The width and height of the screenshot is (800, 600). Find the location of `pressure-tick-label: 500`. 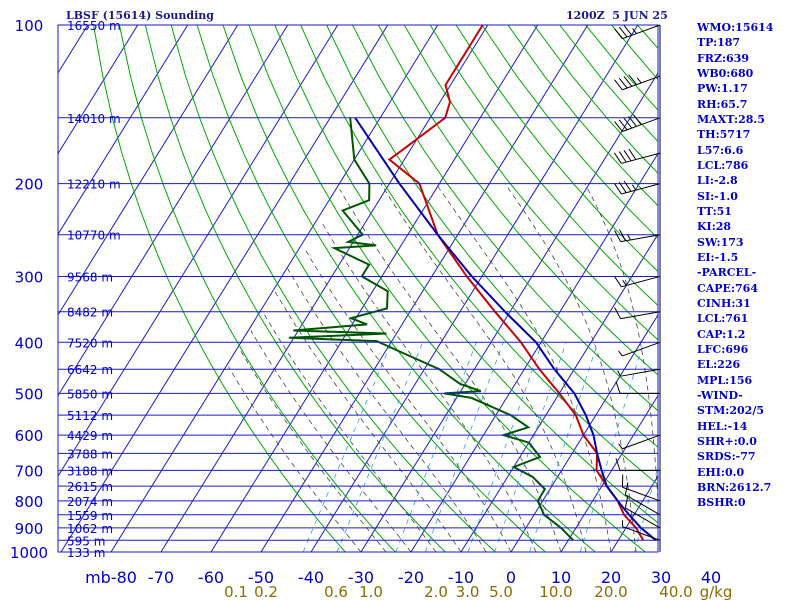

pressure-tick-label: 500 is located at coordinates (29, 394).